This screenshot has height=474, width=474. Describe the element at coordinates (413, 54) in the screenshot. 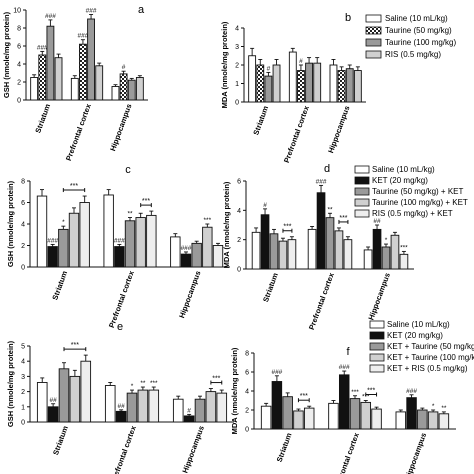

I see `legend-label: RIS (0.5 mg/kg)` at that location.